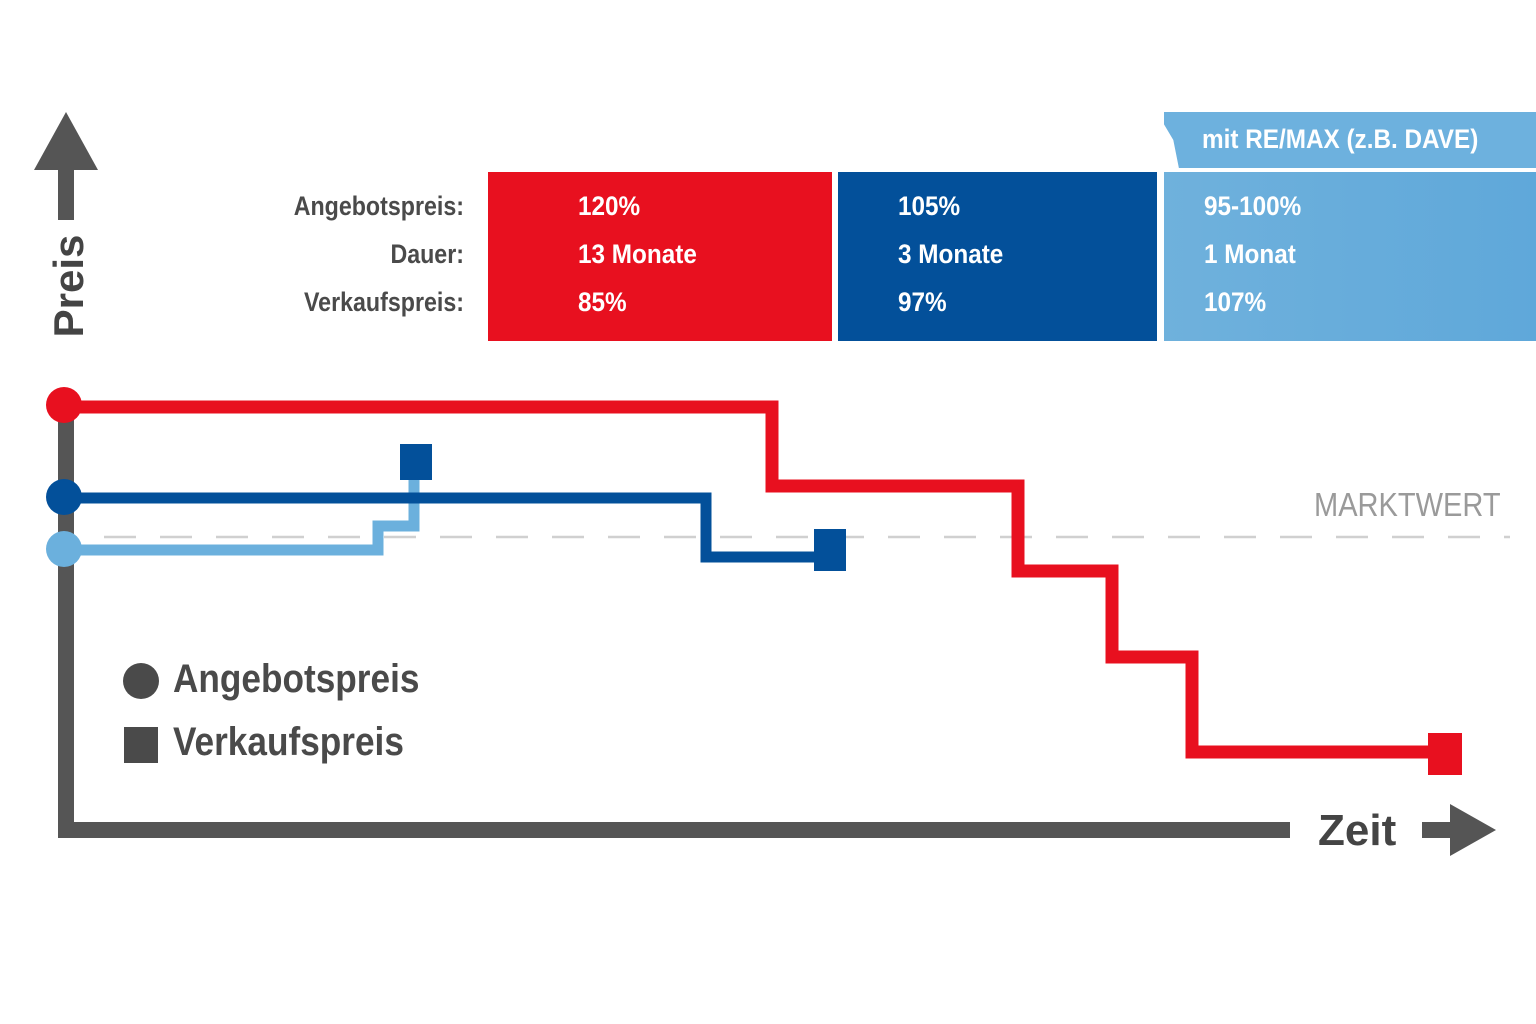 The image size is (1536, 1024). What do you see at coordinates (1340, 139) in the screenshot?
I see `remax-header-label: mit RE/MAX (z.B. DAVE)` at bounding box center [1340, 139].